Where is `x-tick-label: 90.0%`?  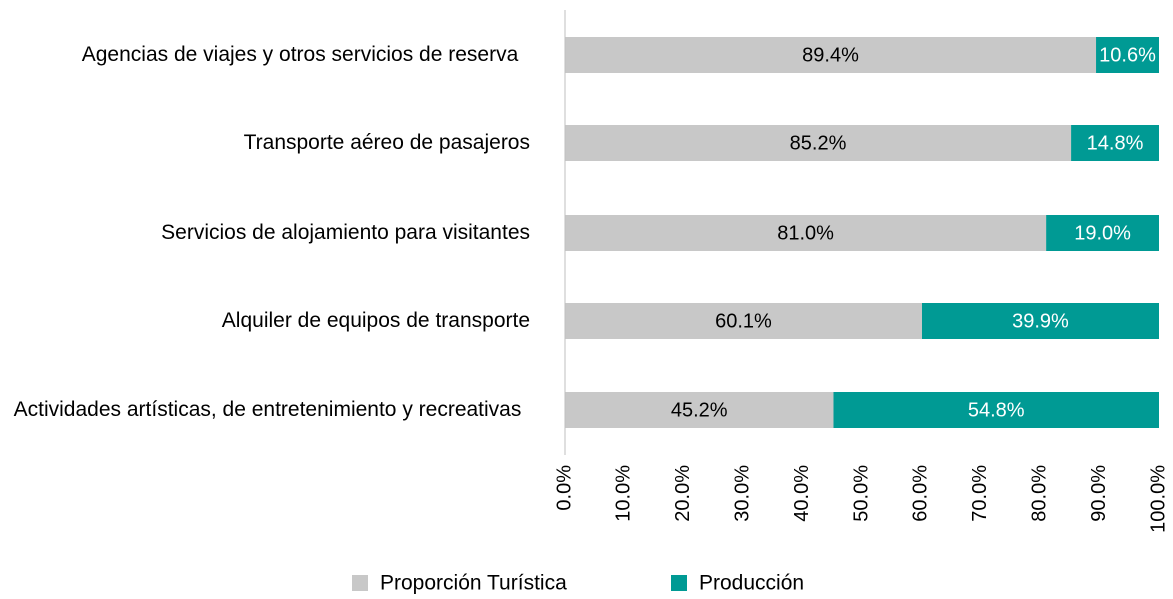
x-tick-label: 90.0% is located at coordinates (1099, 493).